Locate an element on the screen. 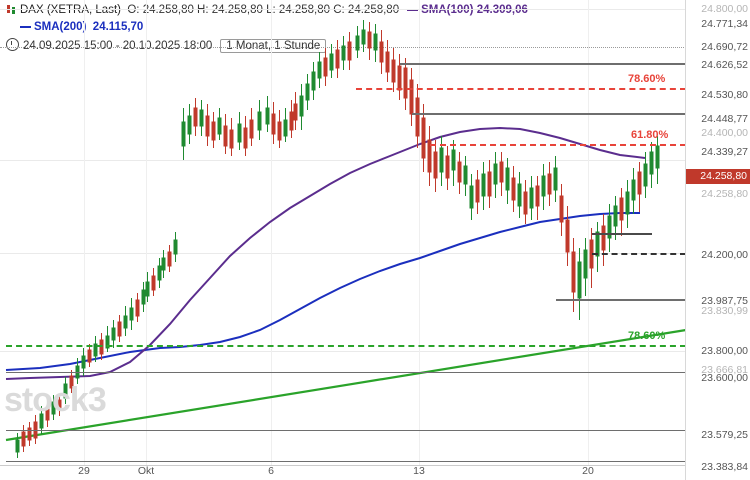  fib-label-78-6-upper: 78.60% is located at coordinates (647, 79).